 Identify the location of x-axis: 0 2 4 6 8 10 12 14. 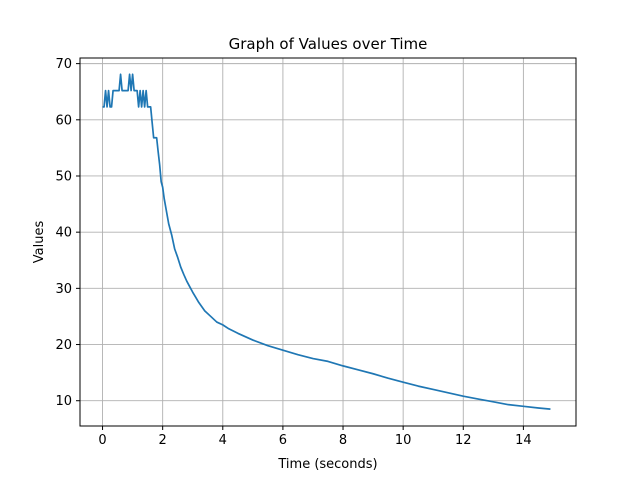
(315, 437).